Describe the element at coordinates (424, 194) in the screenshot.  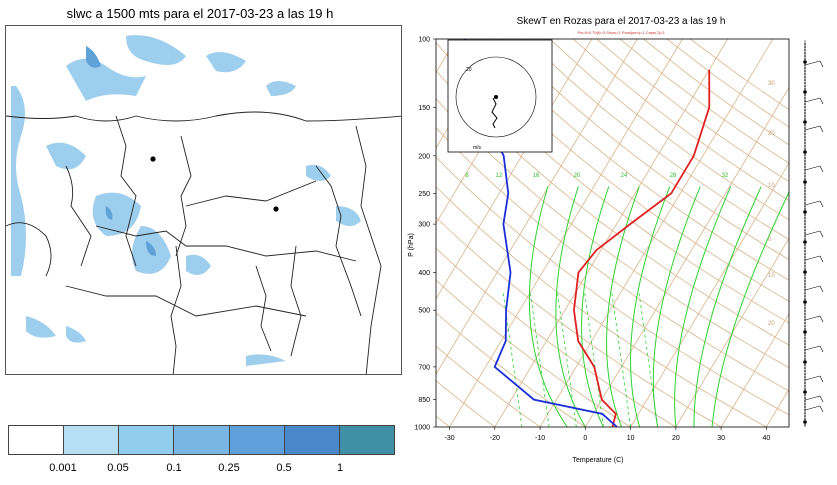
I see `y-tick-label: 250` at that location.